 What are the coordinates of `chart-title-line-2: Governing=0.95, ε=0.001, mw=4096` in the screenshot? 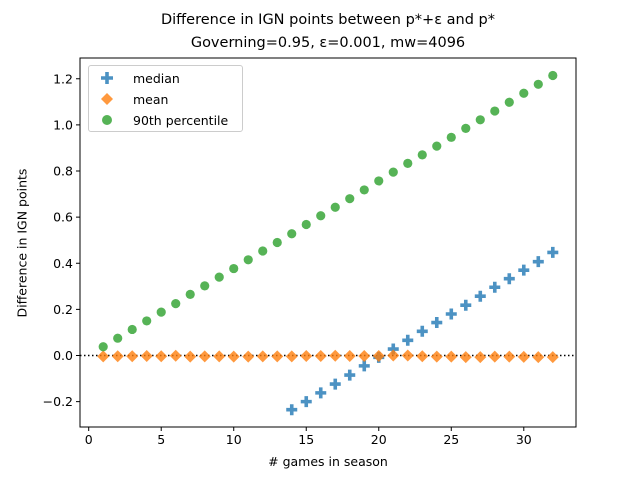 It's located at (328, 43).